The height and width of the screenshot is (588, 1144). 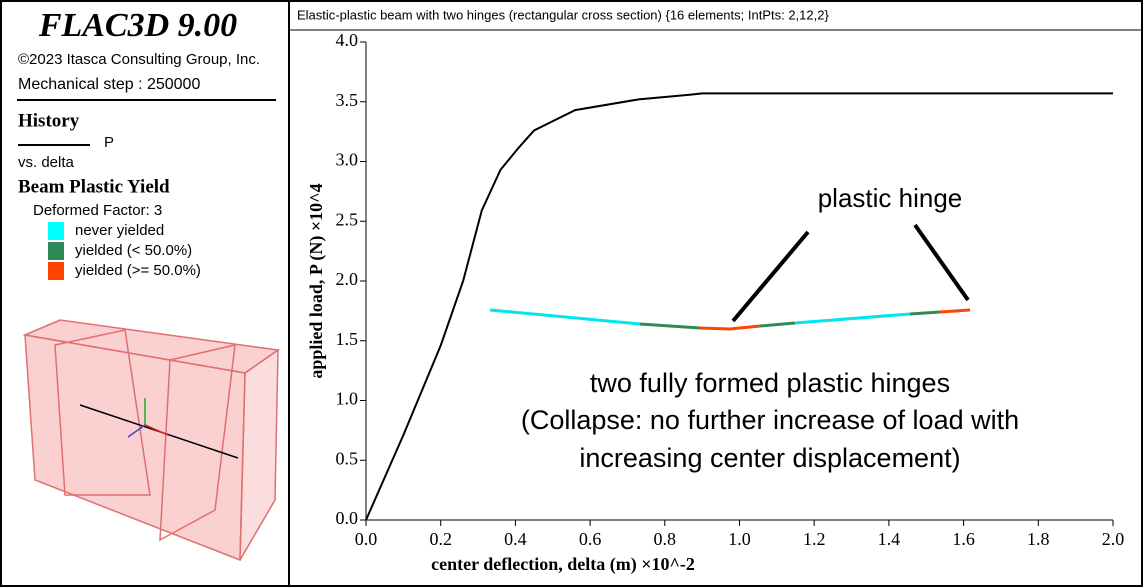 What do you see at coordinates (347, 518) in the screenshot?
I see `y-tick-label: 0.0` at bounding box center [347, 518].